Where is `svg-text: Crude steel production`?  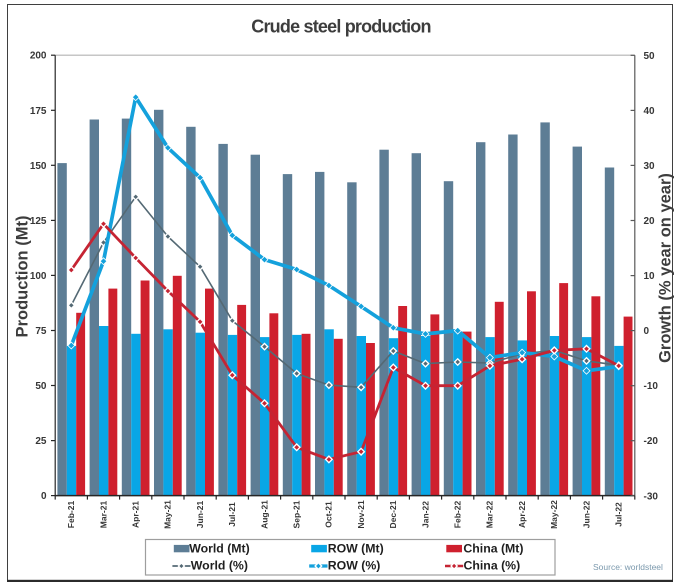
svg-text: Crude steel production is located at coordinates (340, 27).